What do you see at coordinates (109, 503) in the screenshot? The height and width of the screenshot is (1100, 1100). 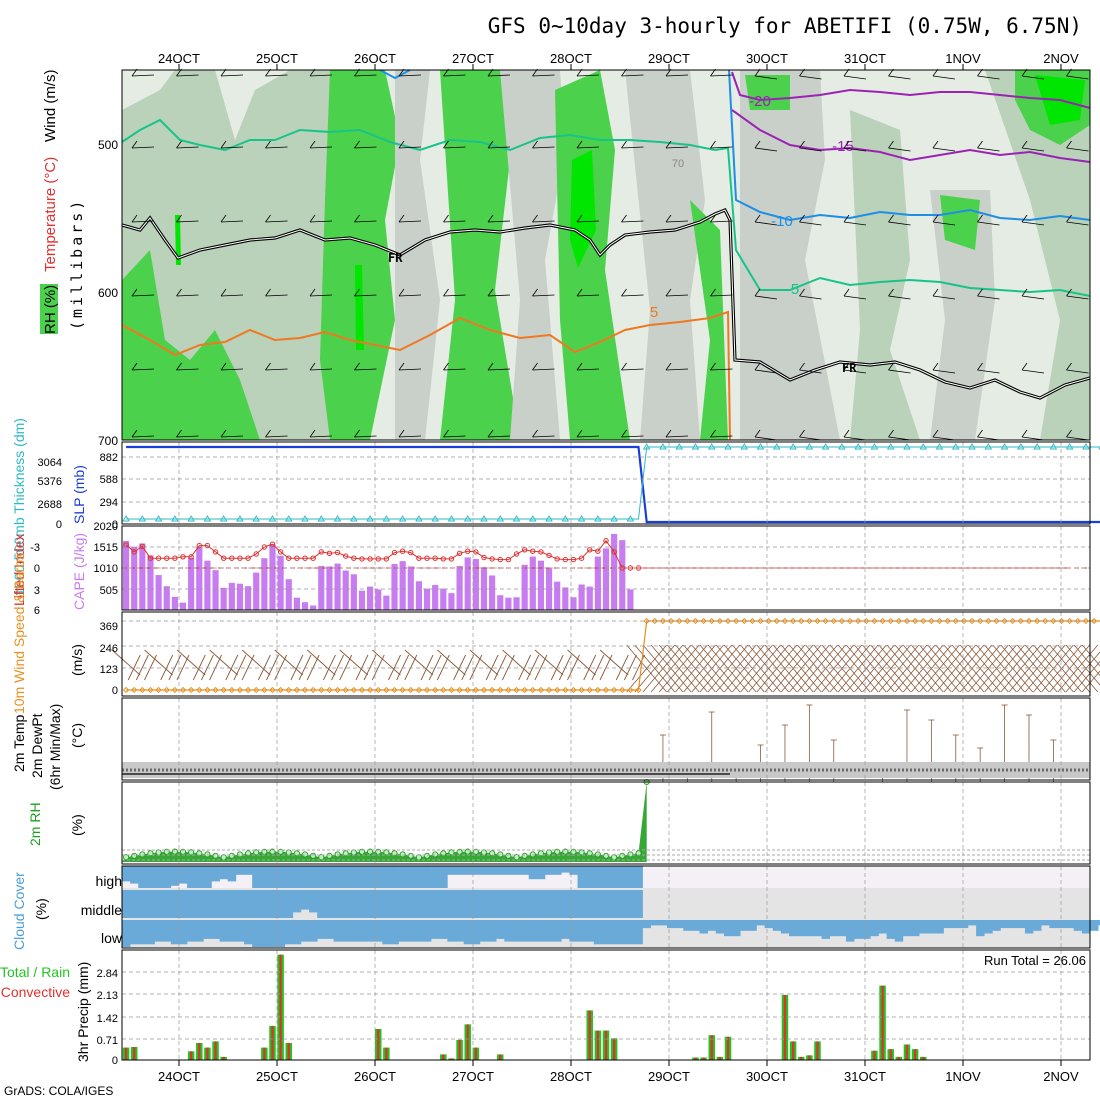 I see `slp-rtick: 294` at bounding box center [109, 503].